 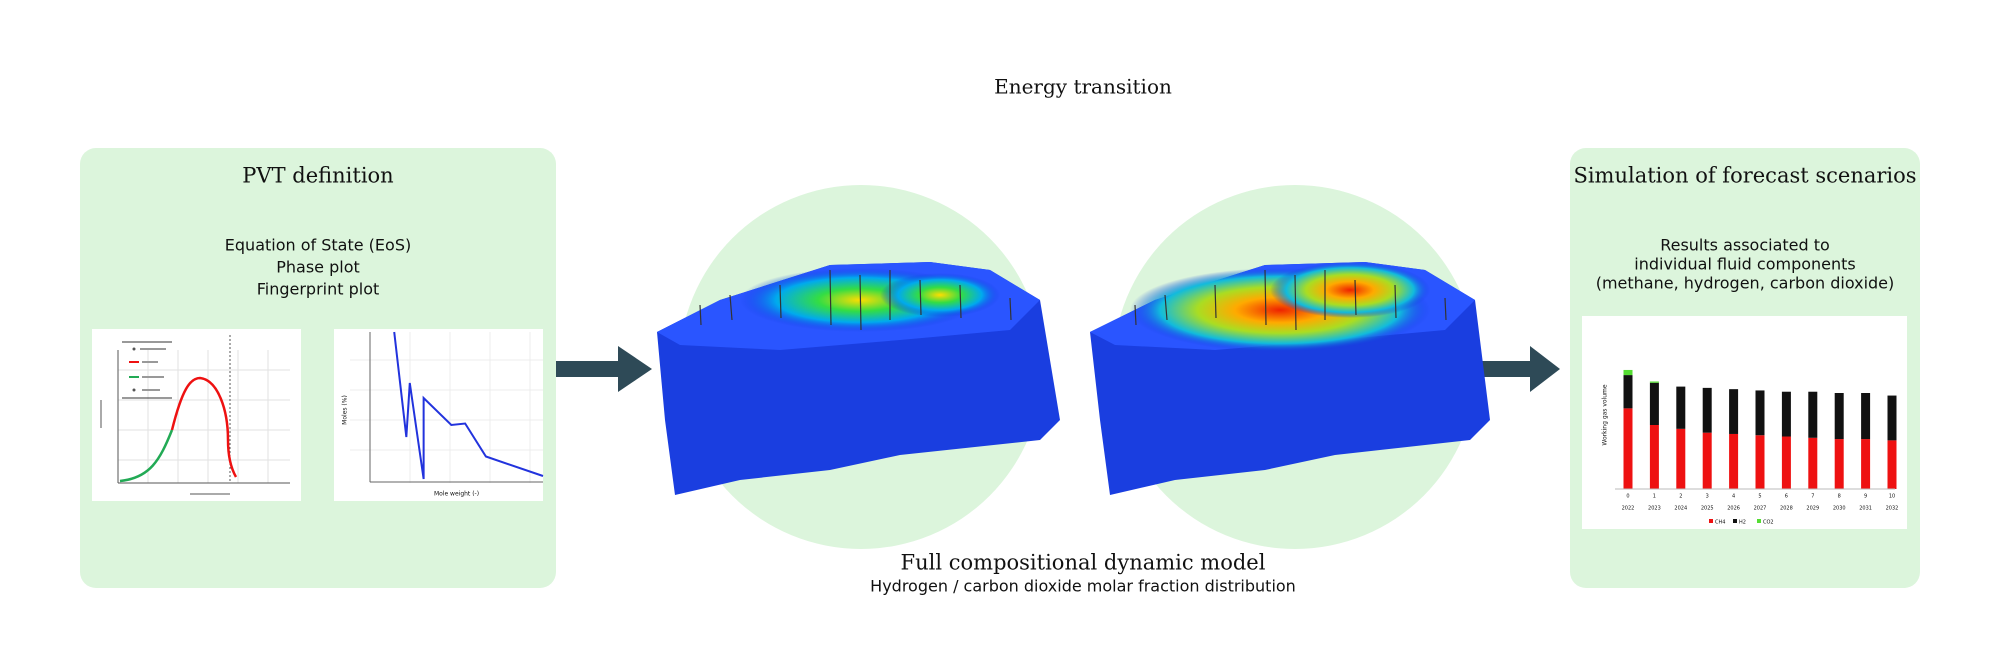 What do you see at coordinates (1707, 509) in the screenshot?
I see `x-year-label: 2025` at bounding box center [1707, 509].